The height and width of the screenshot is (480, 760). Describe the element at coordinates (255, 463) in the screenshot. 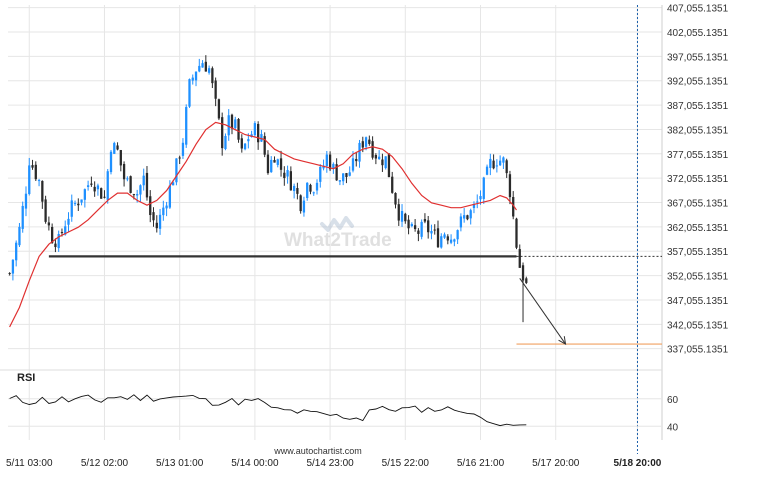

I see `time-tick-label: 5/14 00:00` at that location.